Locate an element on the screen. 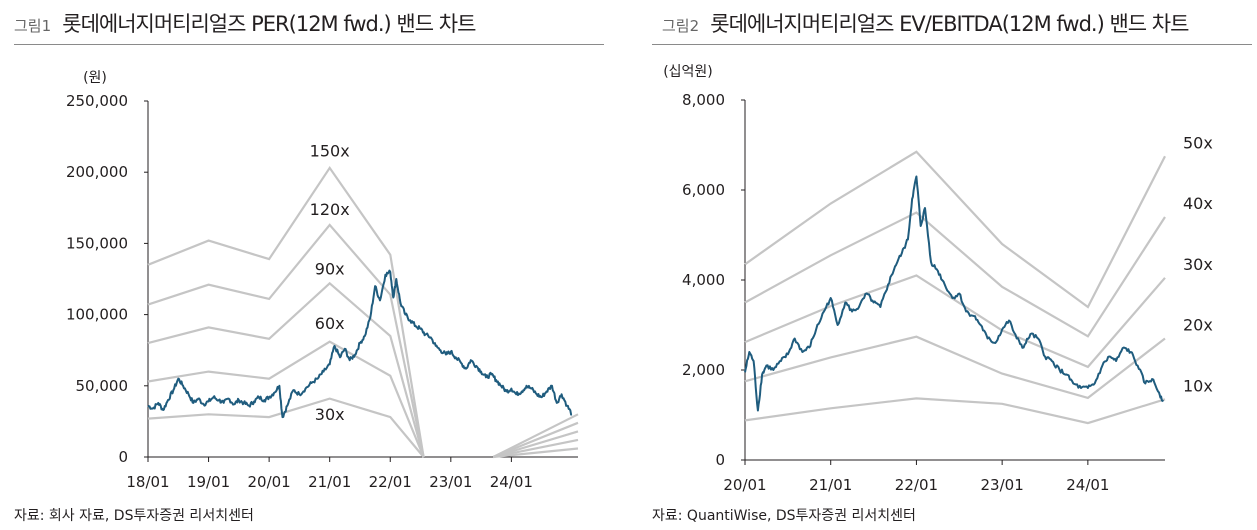  band-label-60x: 60x is located at coordinates (330, 323).